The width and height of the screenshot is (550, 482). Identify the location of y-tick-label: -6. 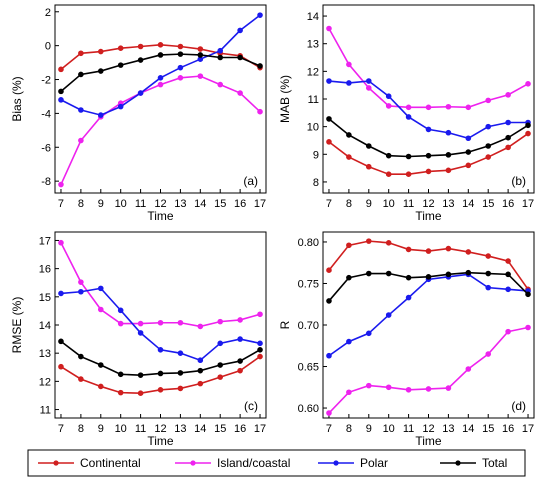
(46, 148).